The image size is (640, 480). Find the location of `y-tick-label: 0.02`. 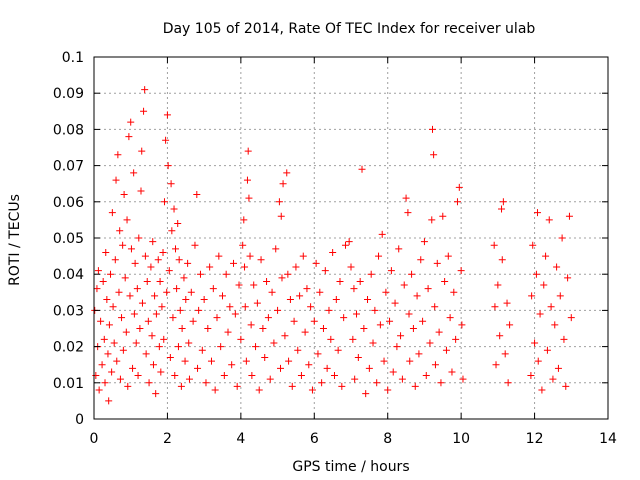

y-tick-label: 0.02 is located at coordinates (68, 348).